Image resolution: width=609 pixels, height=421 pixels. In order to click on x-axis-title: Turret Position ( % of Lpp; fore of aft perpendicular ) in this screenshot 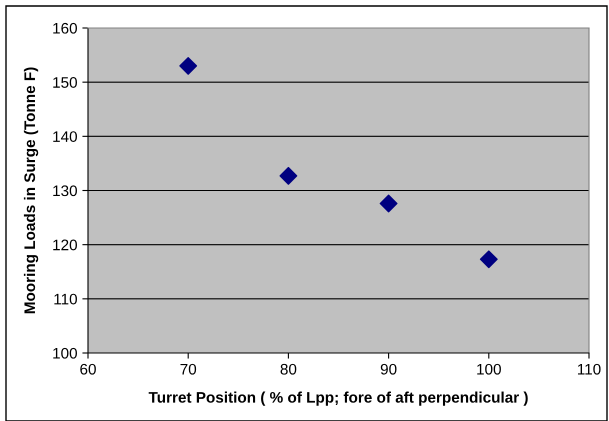, I will do `click(338, 399)`.